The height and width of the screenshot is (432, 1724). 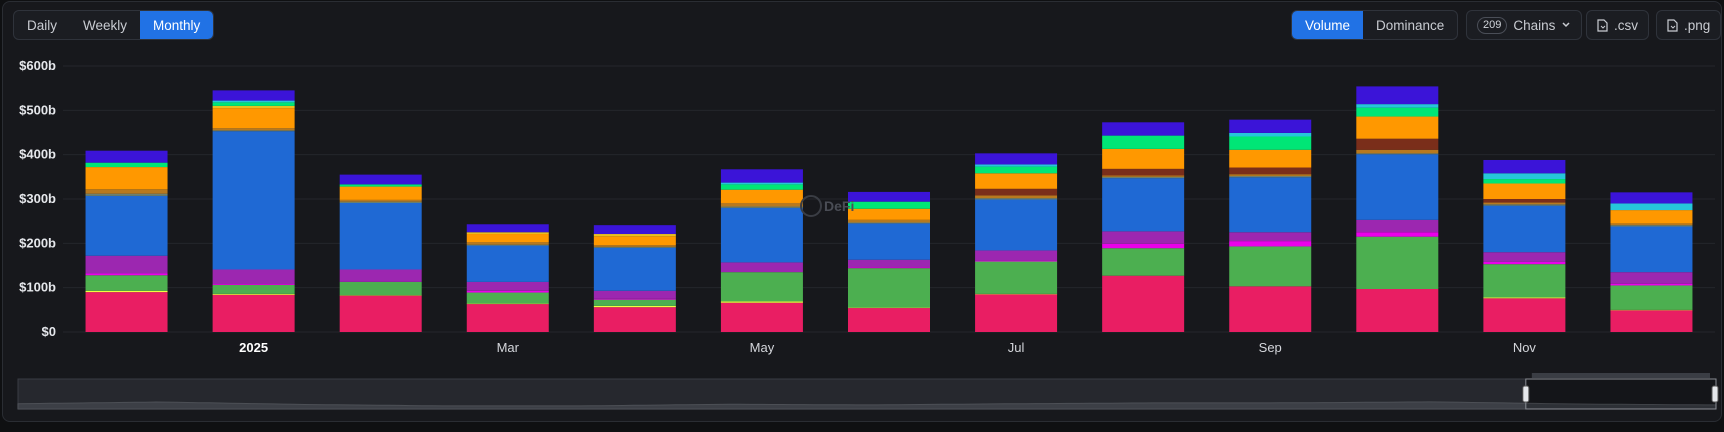 I want to click on tab-dominance: Dominance, so click(x=1410, y=25).